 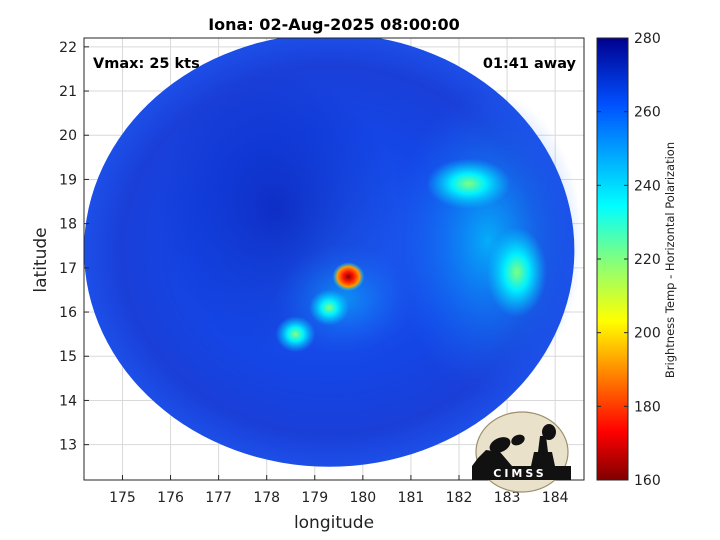 I want to click on y-tick-label: 17, so click(x=68, y=269).